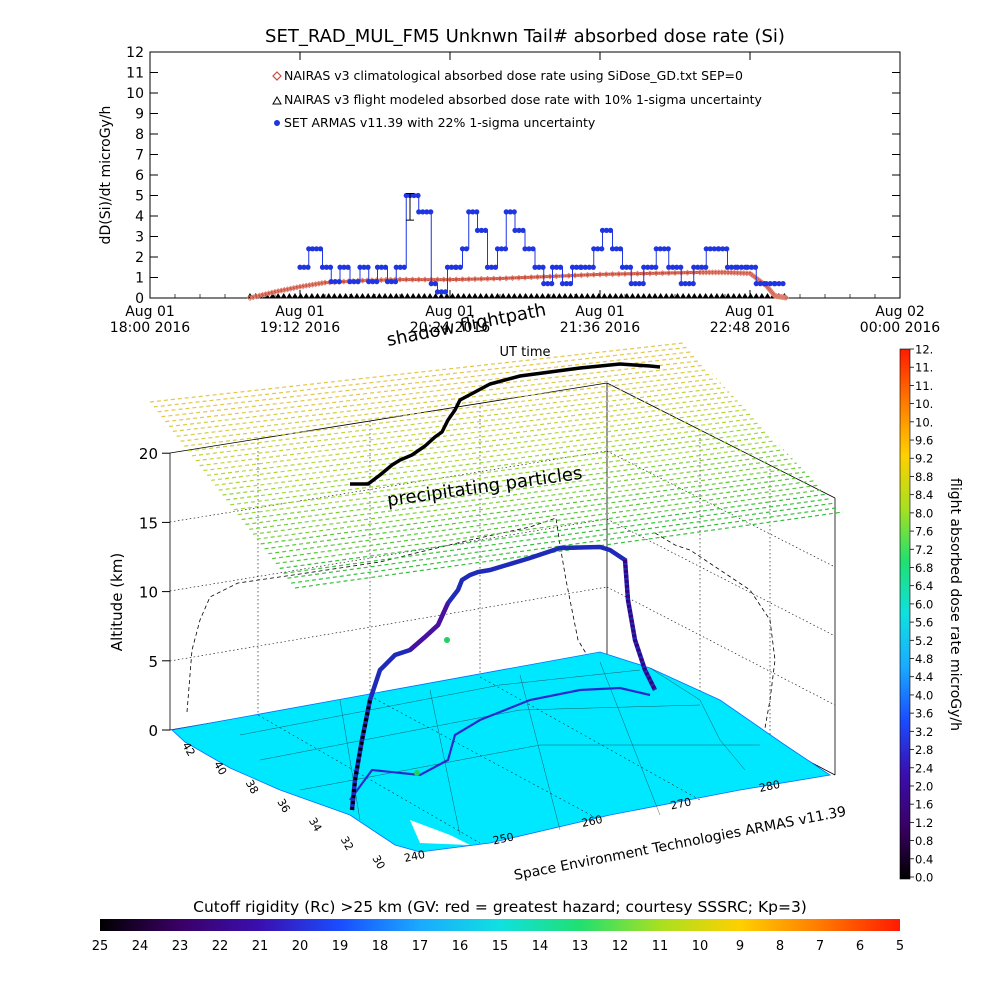 This screenshot has height=1000, width=1000. What do you see at coordinates (106, 175) in the screenshot?
I see `y-axis-label: dD(Si)/dt microGy/h` at bounding box center [106, 175].